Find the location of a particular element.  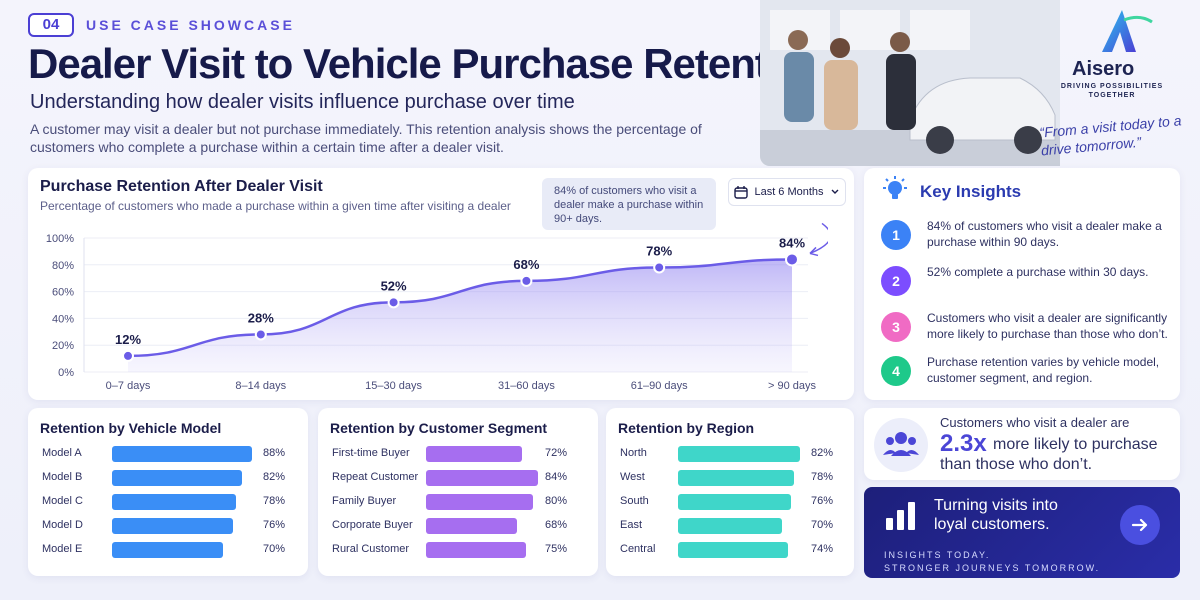

y-tick-label: 40% is located at coordinates (63, 319).